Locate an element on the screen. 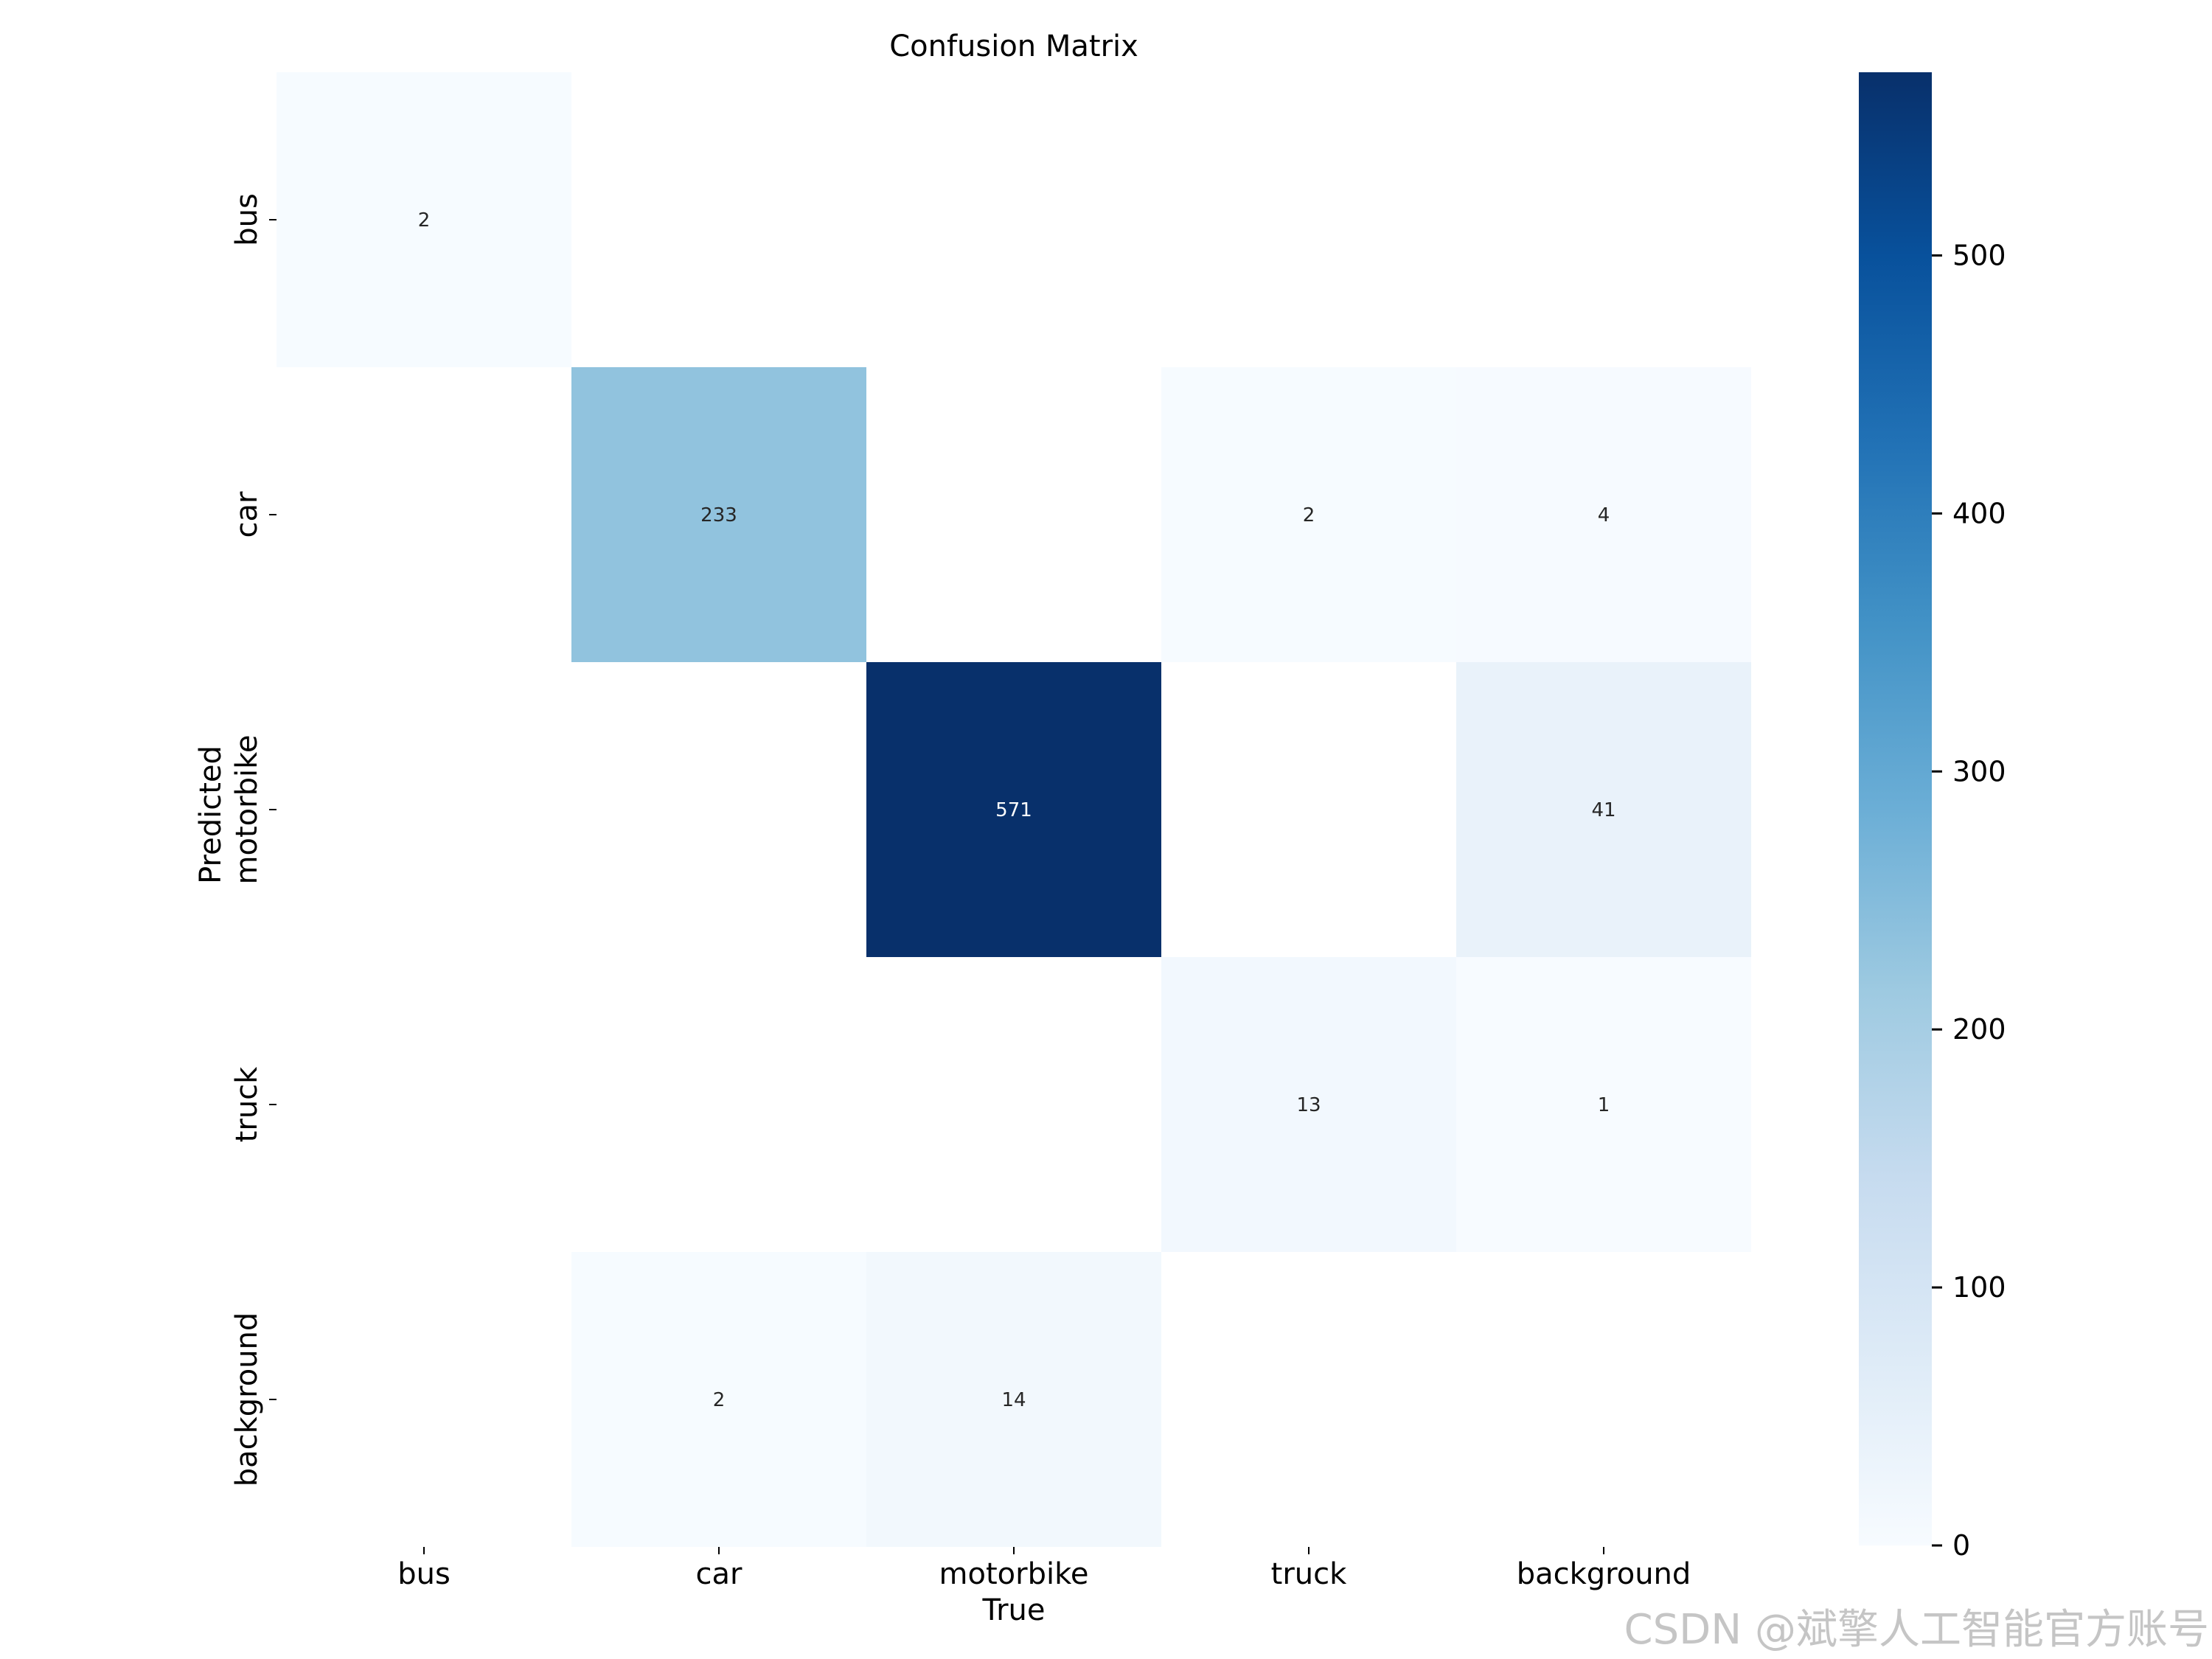 Image resolution: width=2212 pixels, height=1659 pixels. chart-title: Confusion Matrix is located at coordinates (1013, 46).